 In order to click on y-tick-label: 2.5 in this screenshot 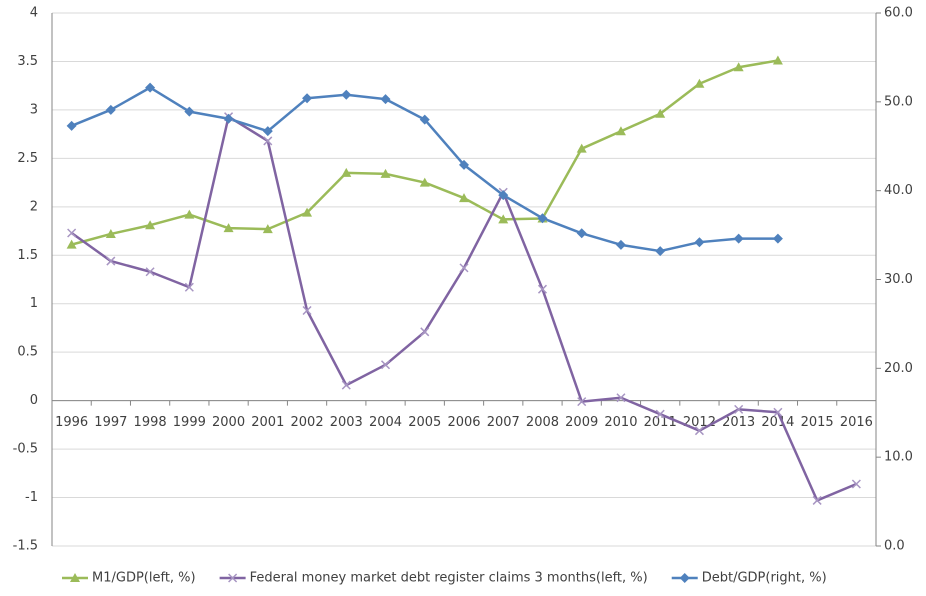, I will do `click(27, 158)`.